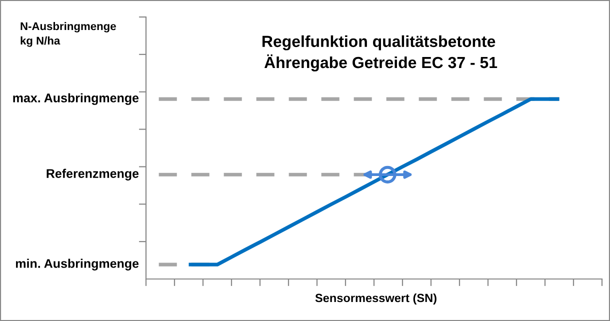  What do you see at coordinates (380, 53) in the screenshot?
I see `chart-title: Regelfunktion qualitätsbetonte Ährengabe Getreide EC 37 - 51` at bounding box center [380, 53].